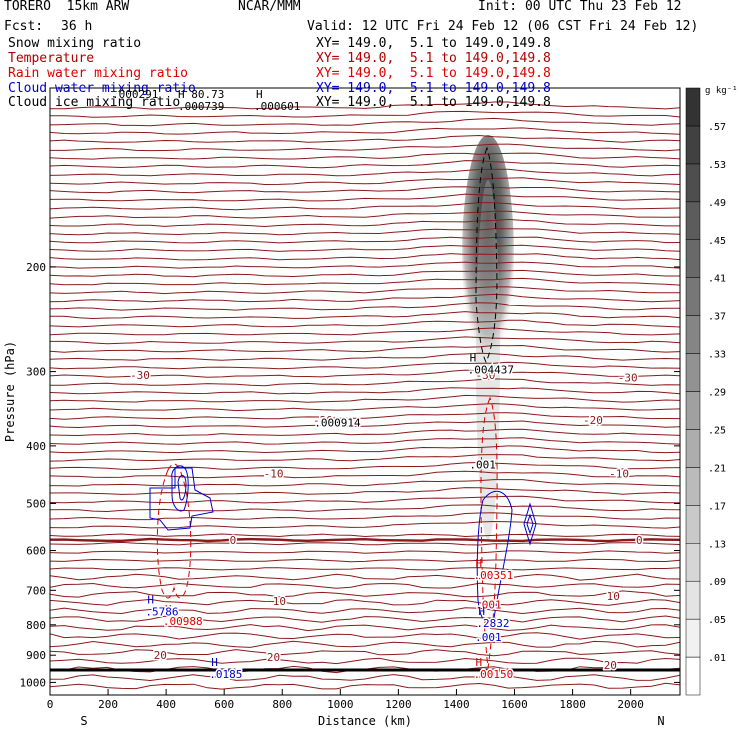  What do you see at coordinates (67, 7) in the screenshot?
I see `model-title: TORERO 15km ARW` at bounding box center [67, 7].